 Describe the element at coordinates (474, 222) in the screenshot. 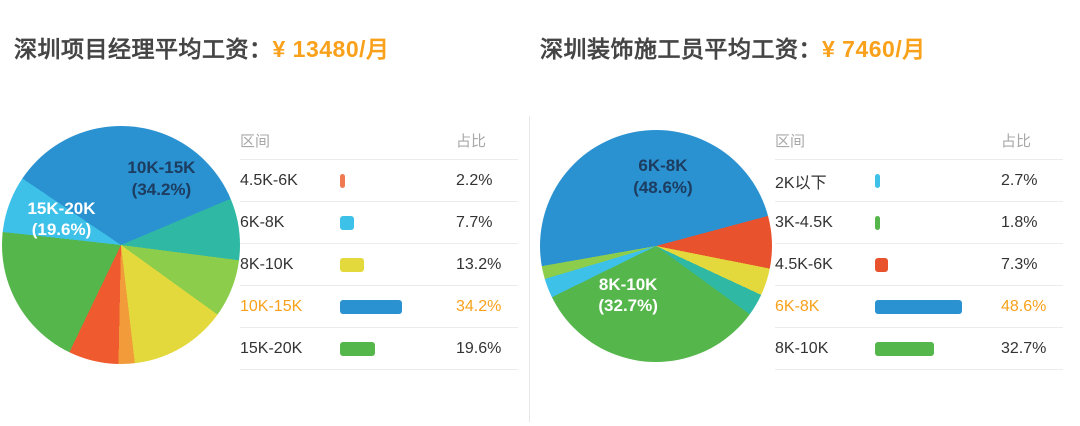

I see `legend-share-value: 7.7%` at that location.